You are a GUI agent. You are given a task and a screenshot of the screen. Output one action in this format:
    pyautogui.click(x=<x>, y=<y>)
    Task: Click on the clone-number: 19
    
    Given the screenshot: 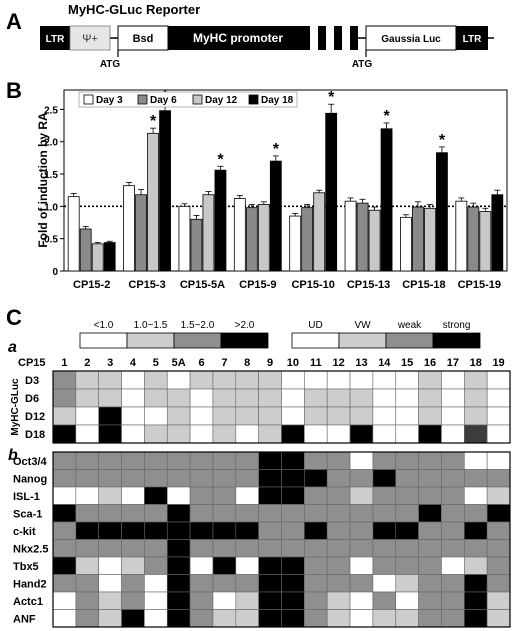 What is the action you would take?
    pyautogui.click(x=498, y=363)
    